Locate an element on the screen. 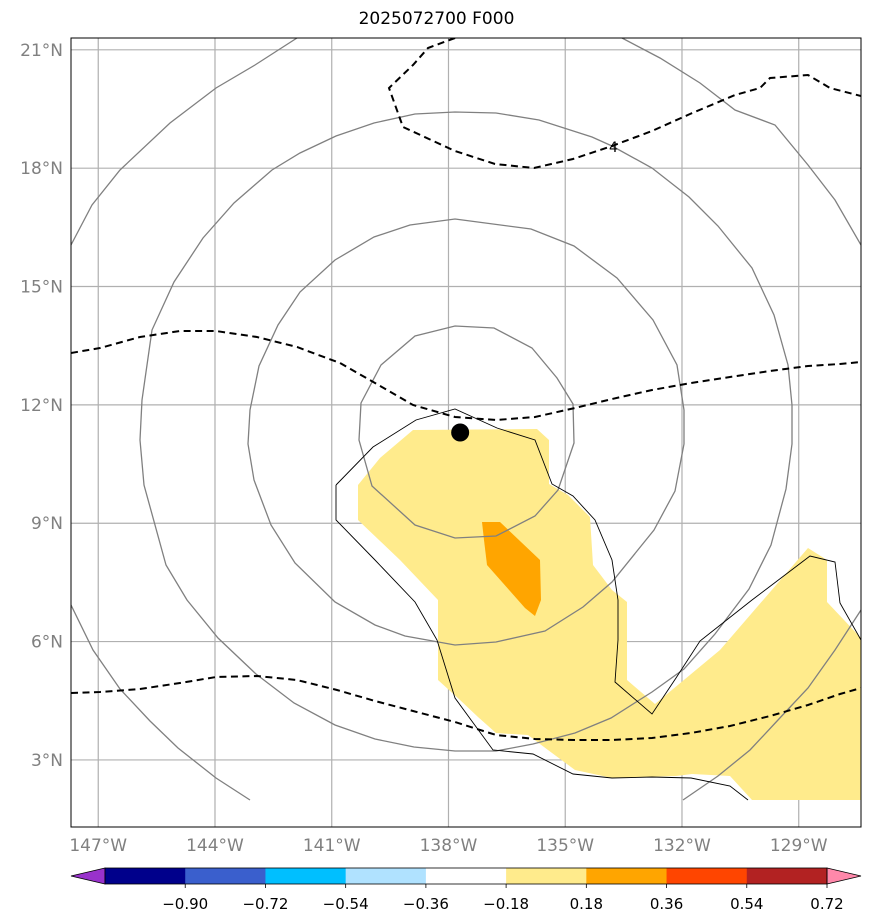 This screenshot has width=873, height=924. range-ring-4-southwest is located at coordinates (161, 702).